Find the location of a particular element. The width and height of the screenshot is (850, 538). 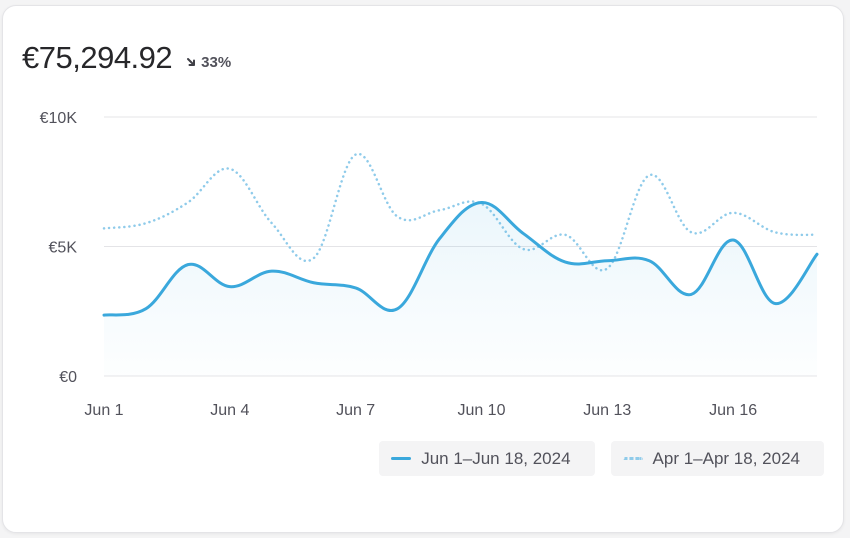

x-tick-label: Jun 16 is located at coordinates (733, 410).